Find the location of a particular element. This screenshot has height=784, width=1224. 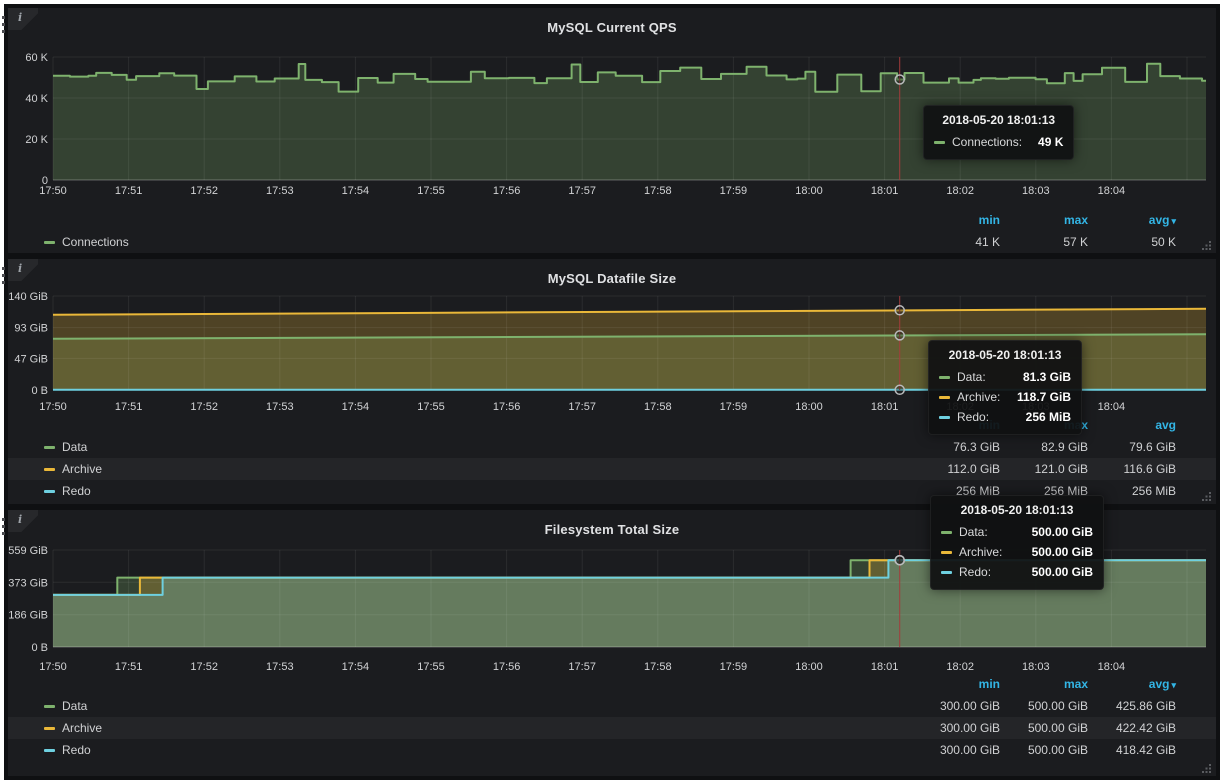

series-line-archive is located at coordinates (629, 311).